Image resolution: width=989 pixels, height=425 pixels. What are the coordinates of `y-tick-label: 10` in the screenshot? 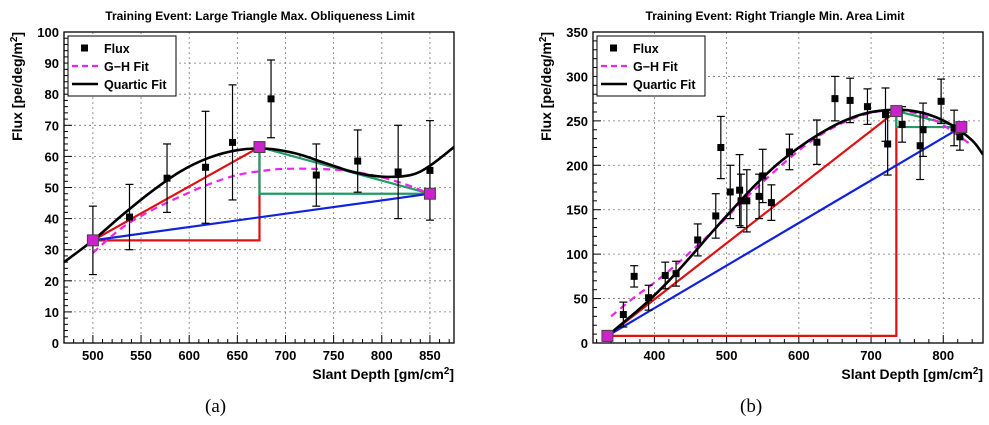 It's located at (52, 312).